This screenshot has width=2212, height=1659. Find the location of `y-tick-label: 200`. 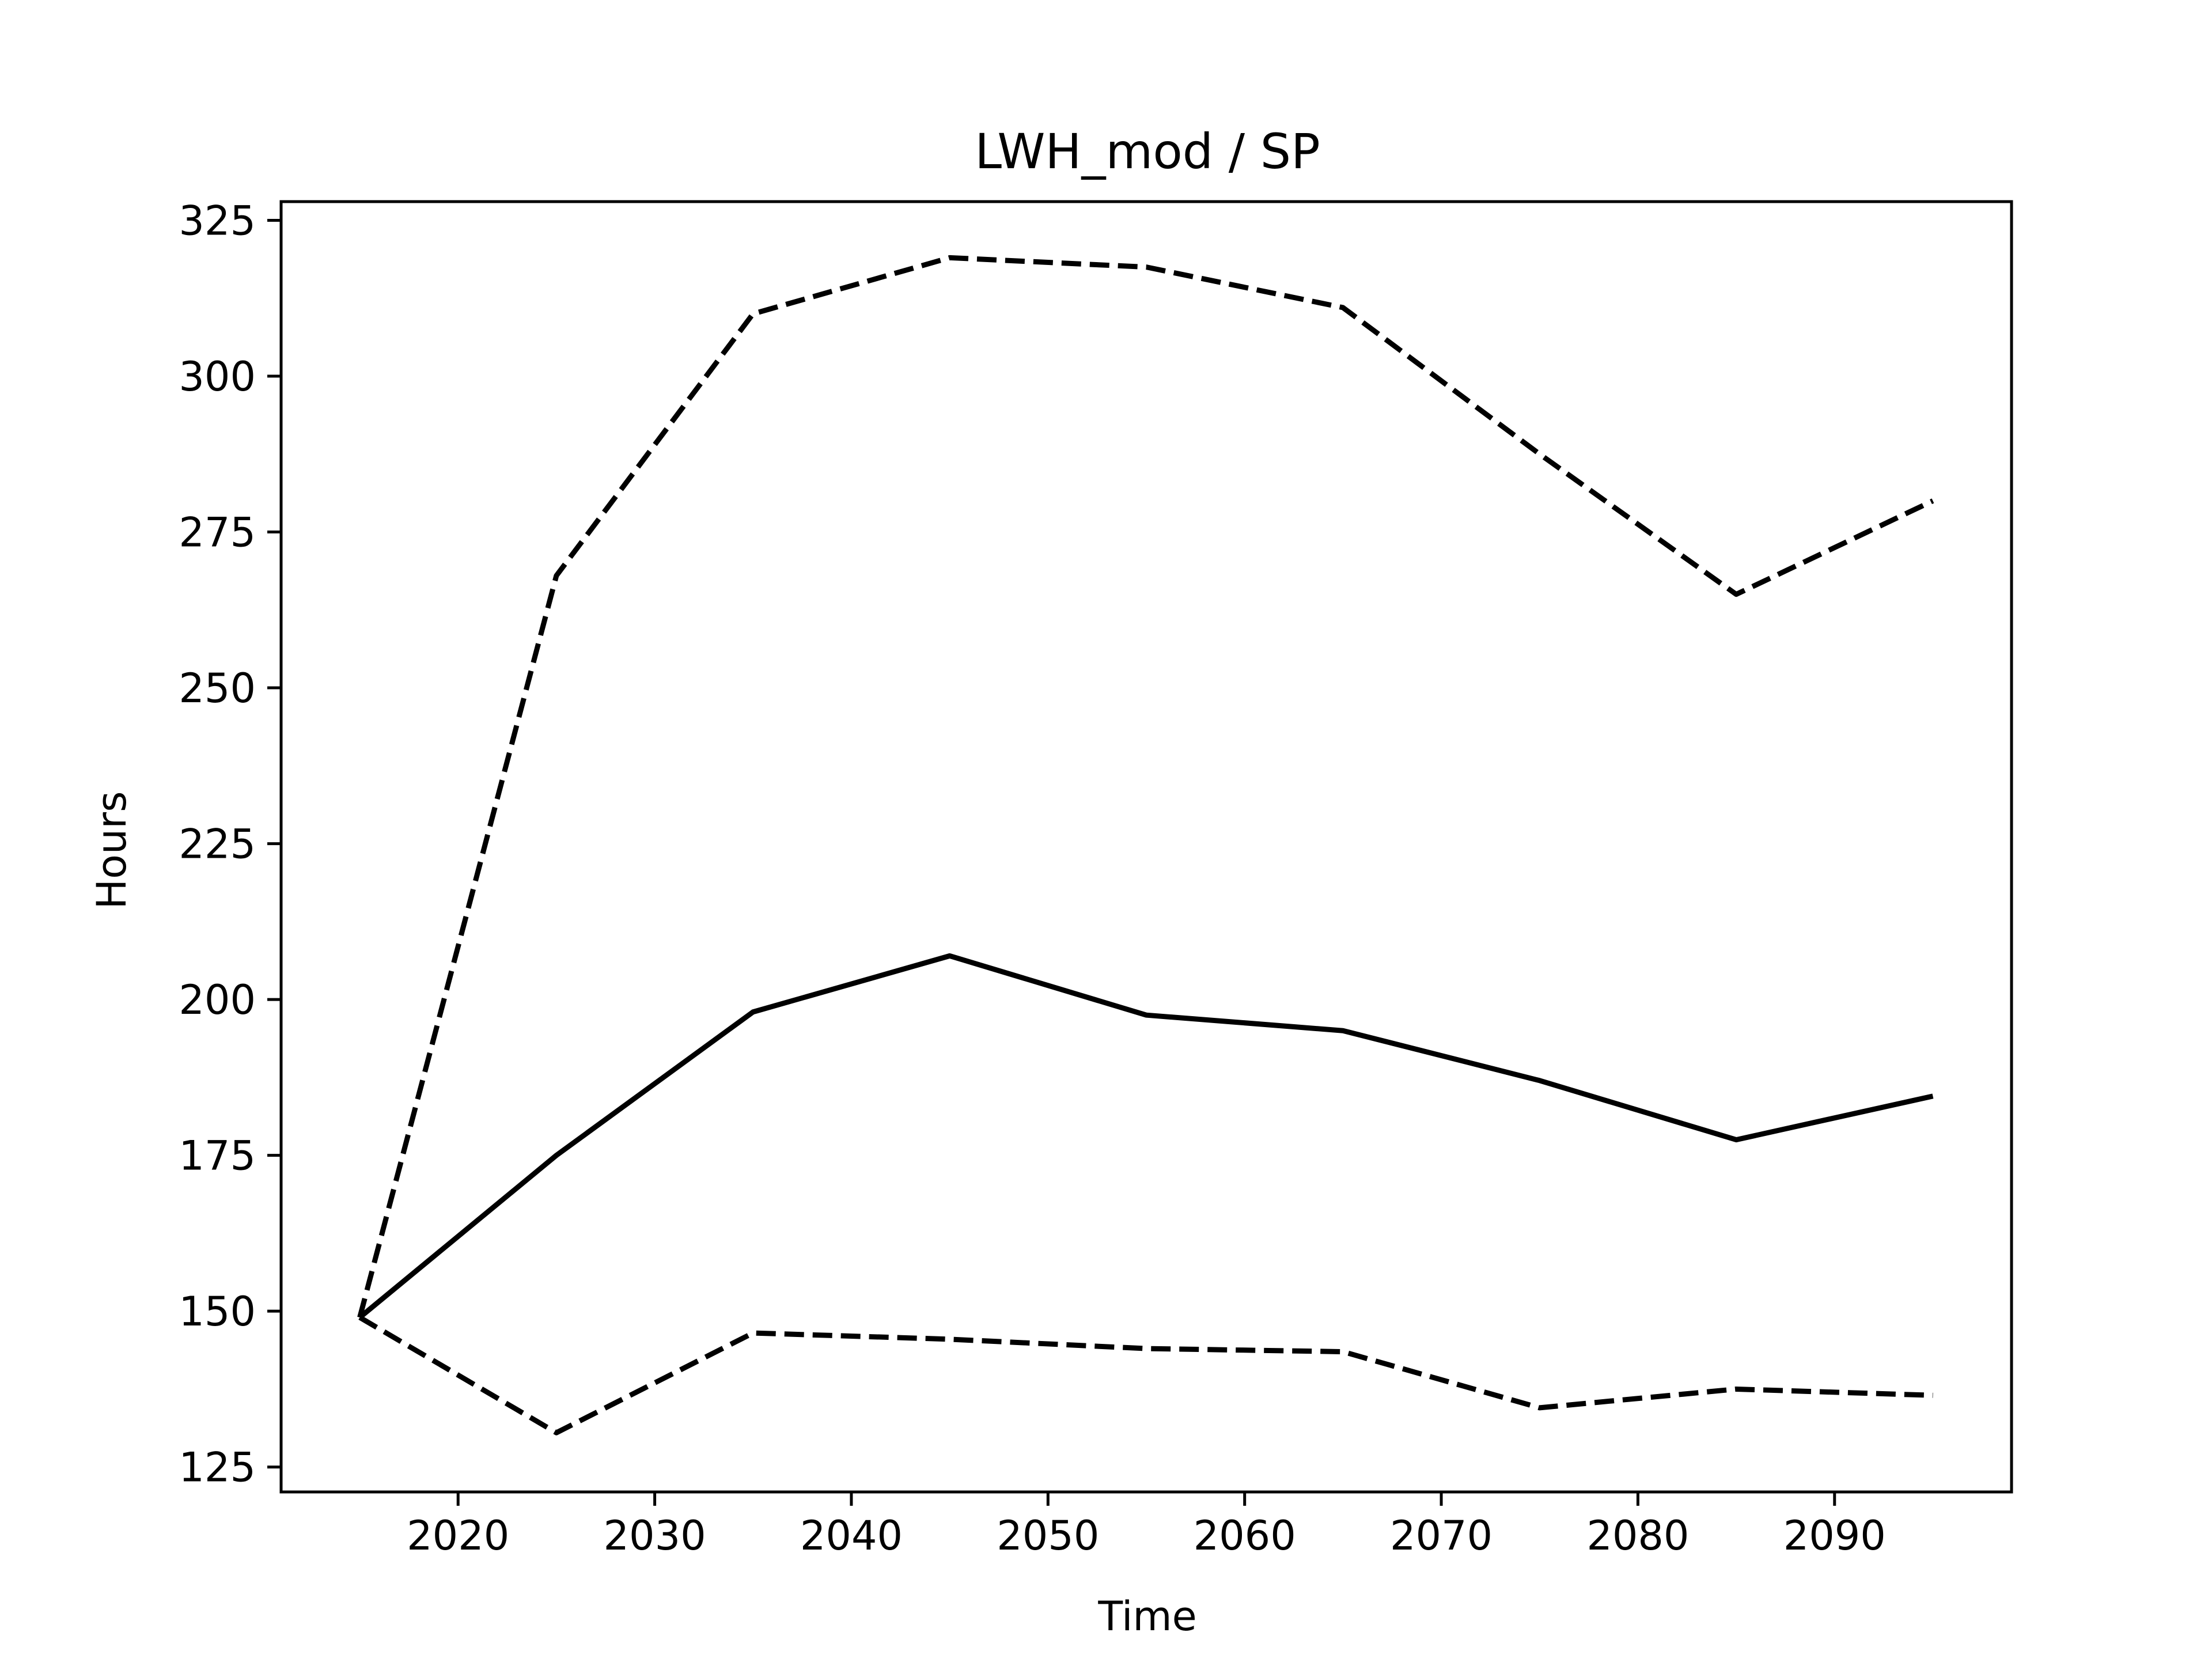

y-tick-label: 200 is located at coordinates (217, 1000).